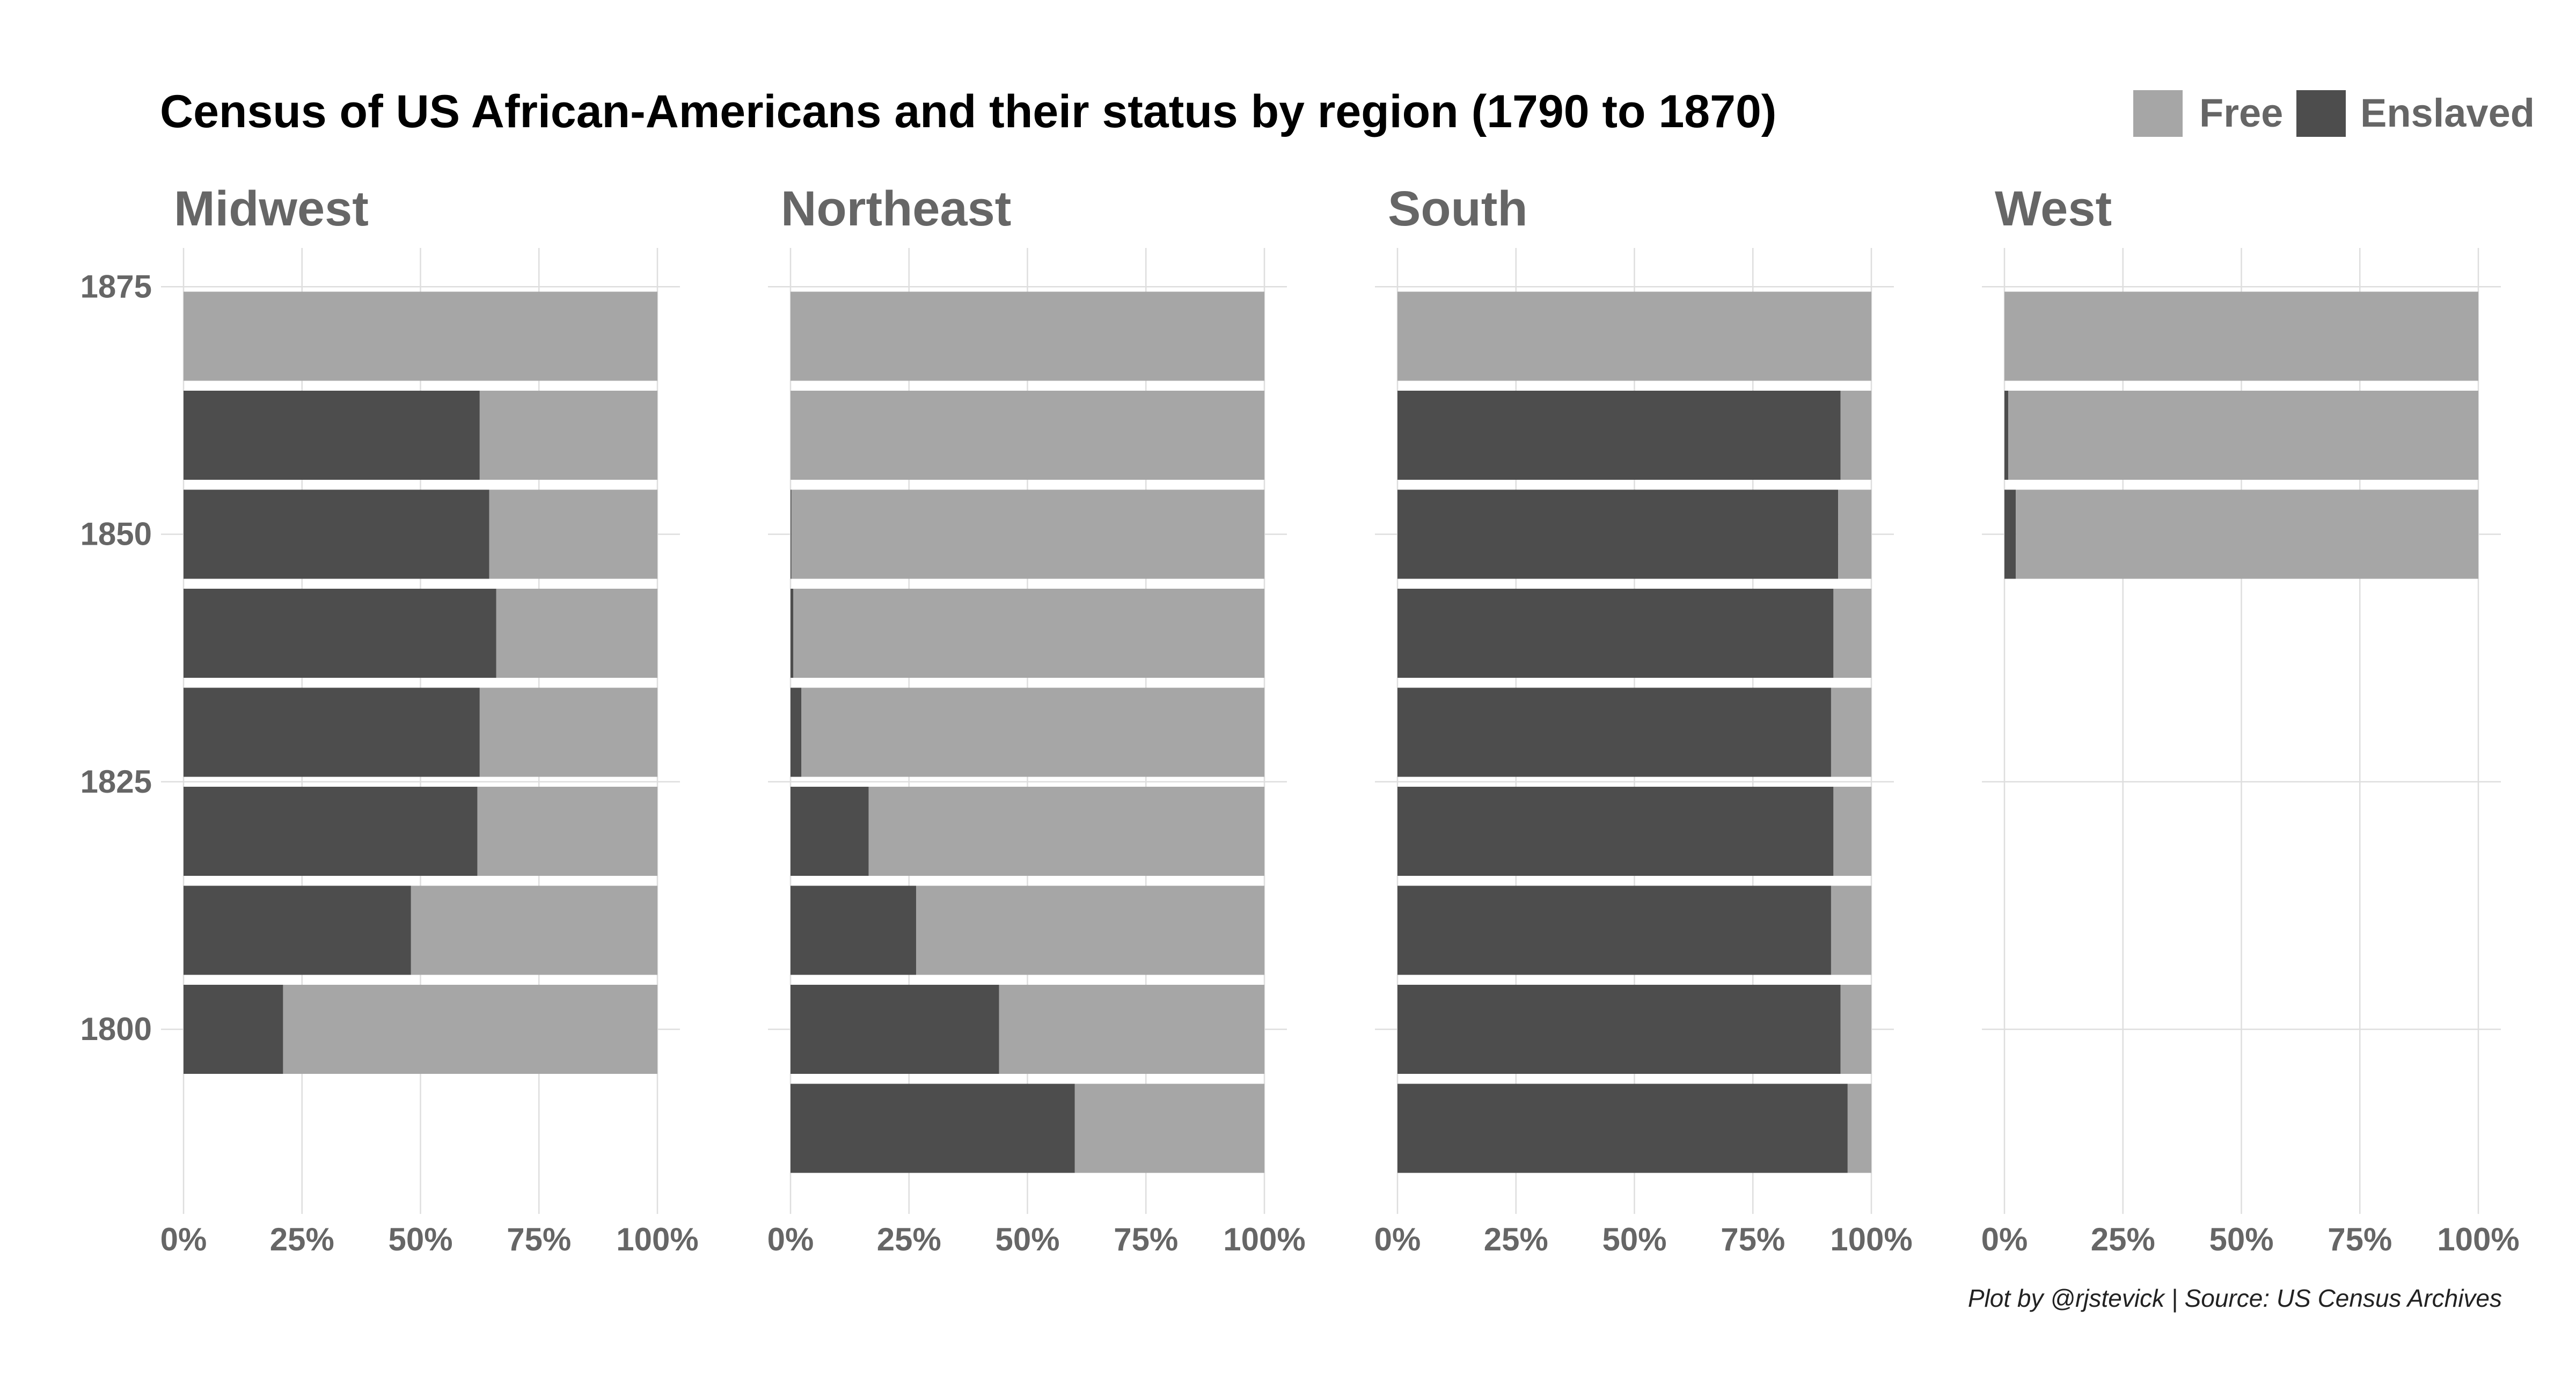  What do you see at coordinates (909, 1239) in the screenshot?
I see `x-tick-label-northeast-1: 25%` at bounding box center [909, 1239].